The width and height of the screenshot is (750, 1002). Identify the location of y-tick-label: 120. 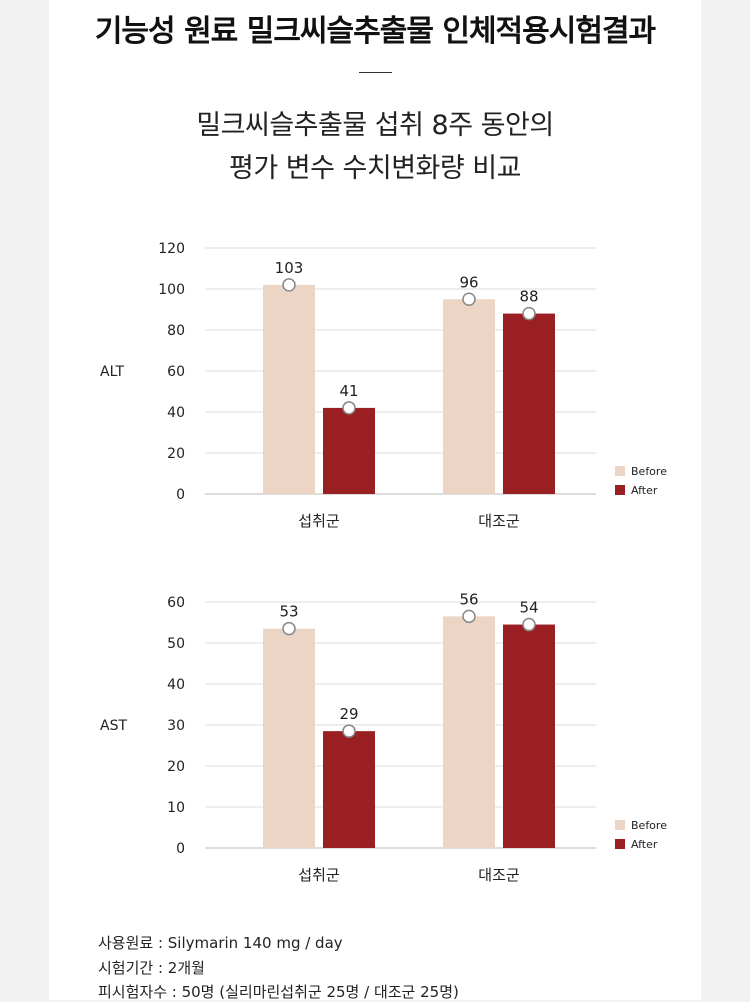
(171, 249).